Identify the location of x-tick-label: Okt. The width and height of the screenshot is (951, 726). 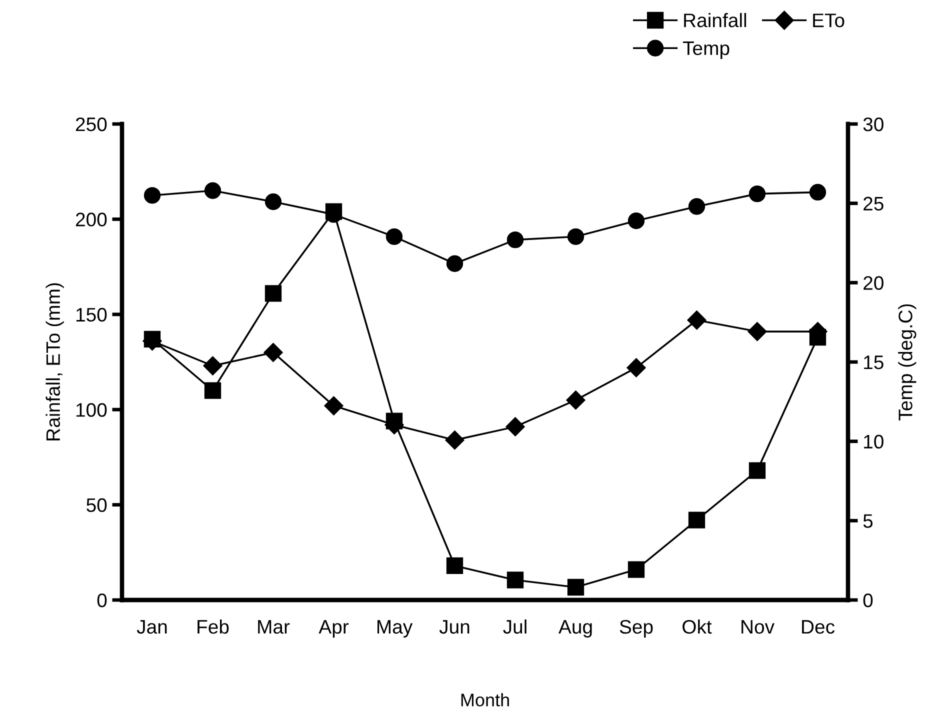
(697, 626).